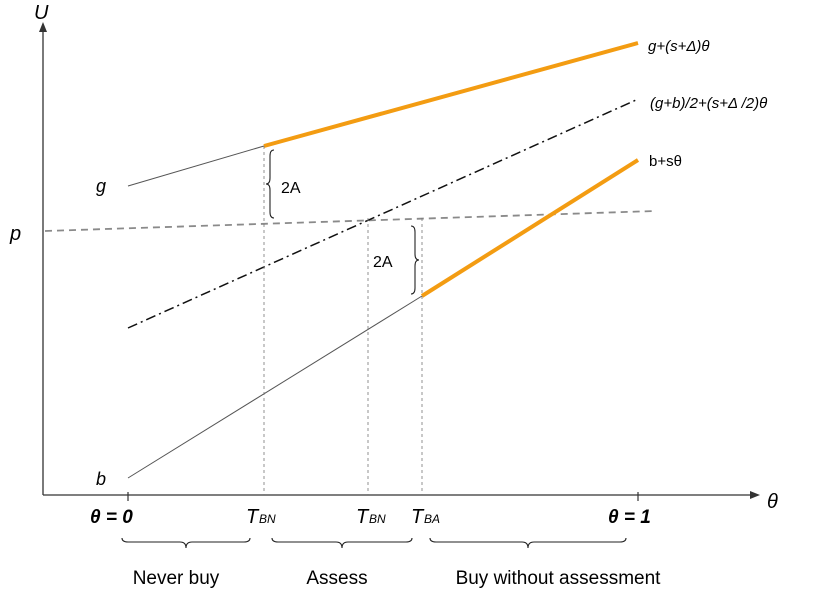 The width and height of the screenshot is (827, 595). What do you see at coordinates (196, 166) in the screenshot?
I see `good-line-thin` at bounding box center [196, 166].